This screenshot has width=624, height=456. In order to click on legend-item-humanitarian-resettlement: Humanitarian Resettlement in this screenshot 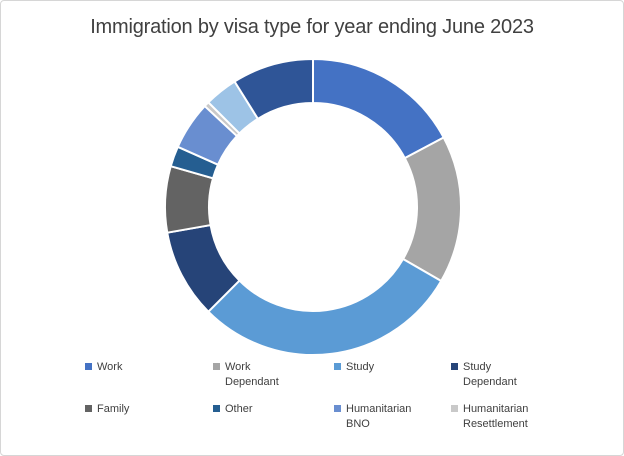, I will do `click(499, 417)`.